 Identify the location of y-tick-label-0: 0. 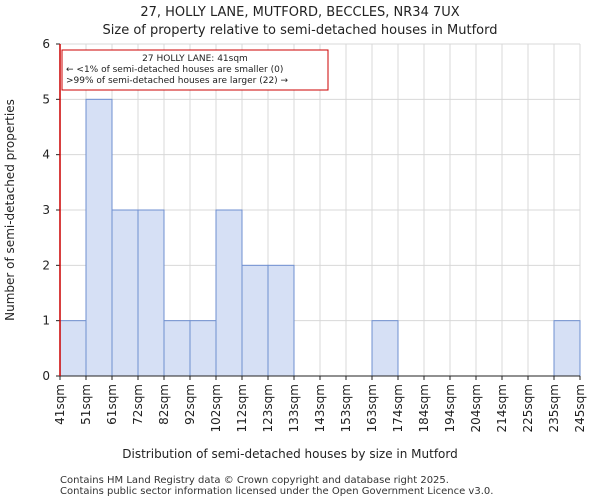
(46, 376).